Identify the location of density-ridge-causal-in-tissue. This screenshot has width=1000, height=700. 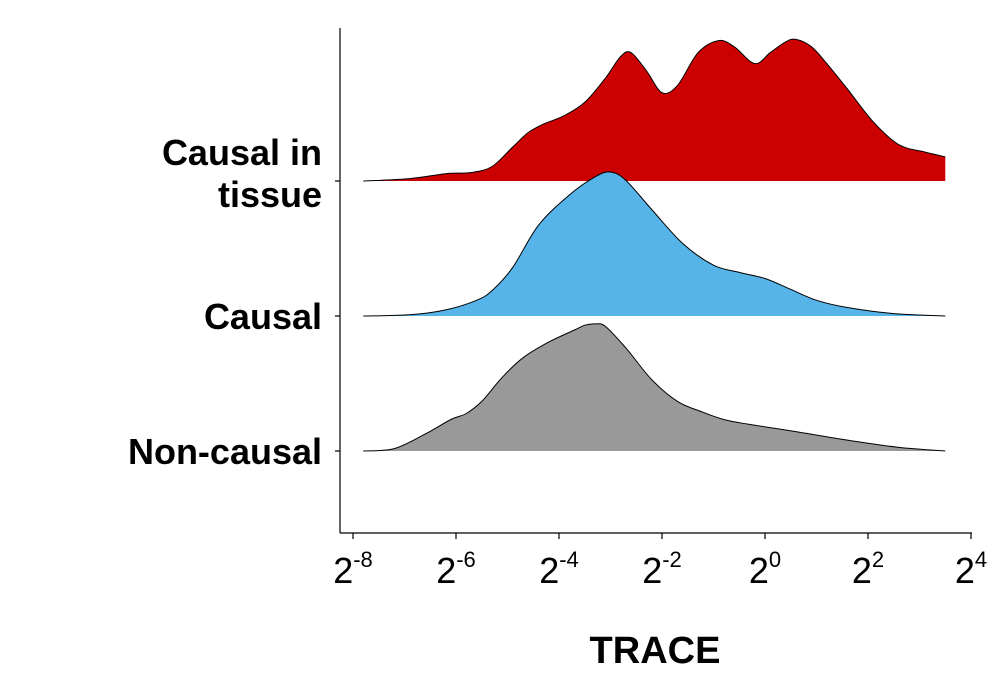
(654, 110).